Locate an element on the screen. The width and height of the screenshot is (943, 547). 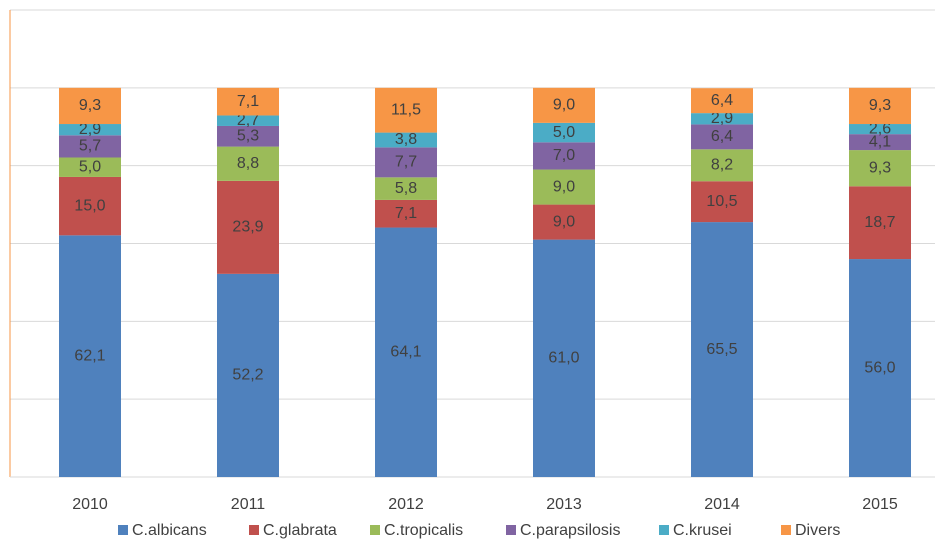
data-label: 62,1 is located at coordinates (89, 355).